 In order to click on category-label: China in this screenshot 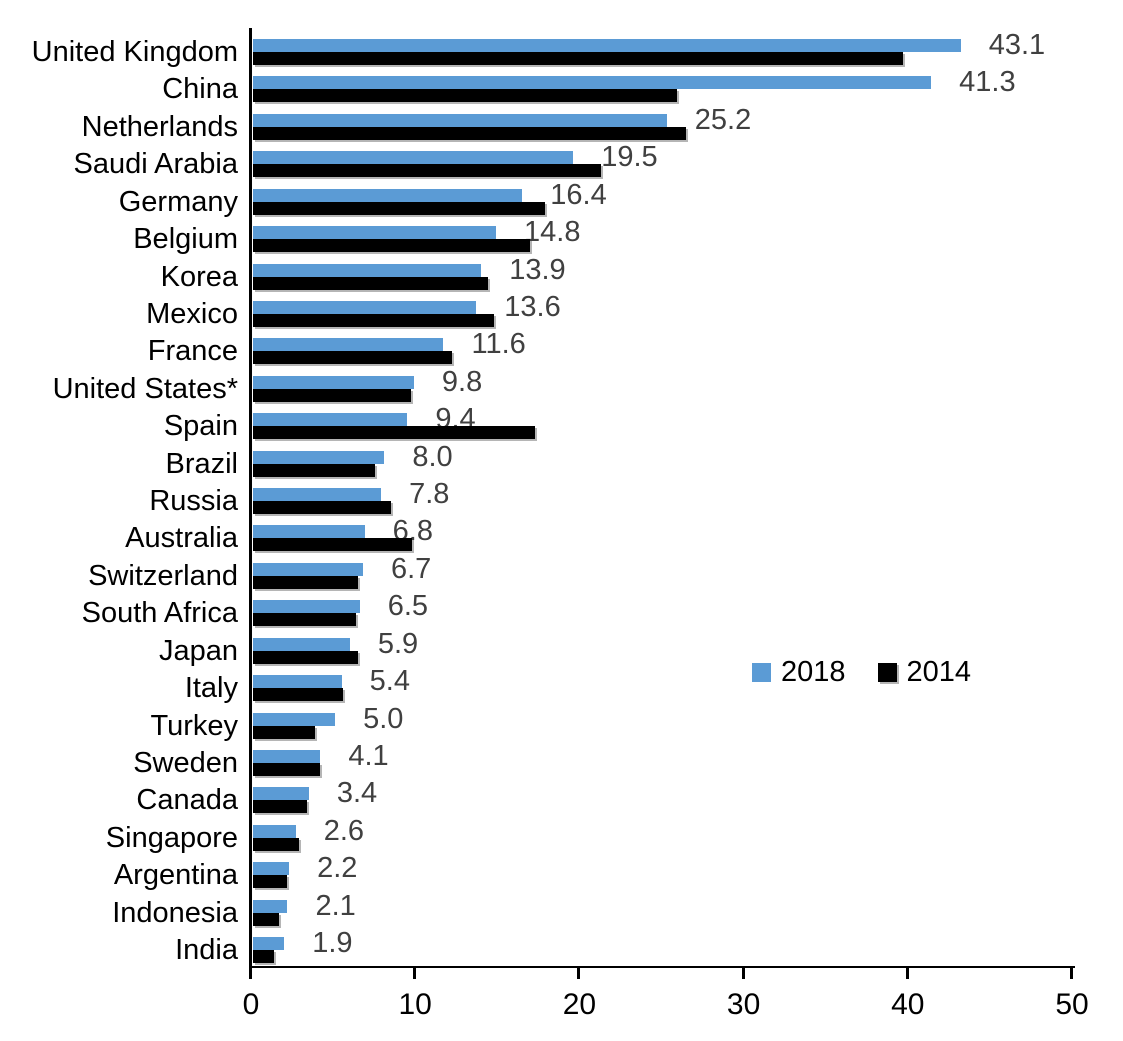, I will do `click(200, 89)`.